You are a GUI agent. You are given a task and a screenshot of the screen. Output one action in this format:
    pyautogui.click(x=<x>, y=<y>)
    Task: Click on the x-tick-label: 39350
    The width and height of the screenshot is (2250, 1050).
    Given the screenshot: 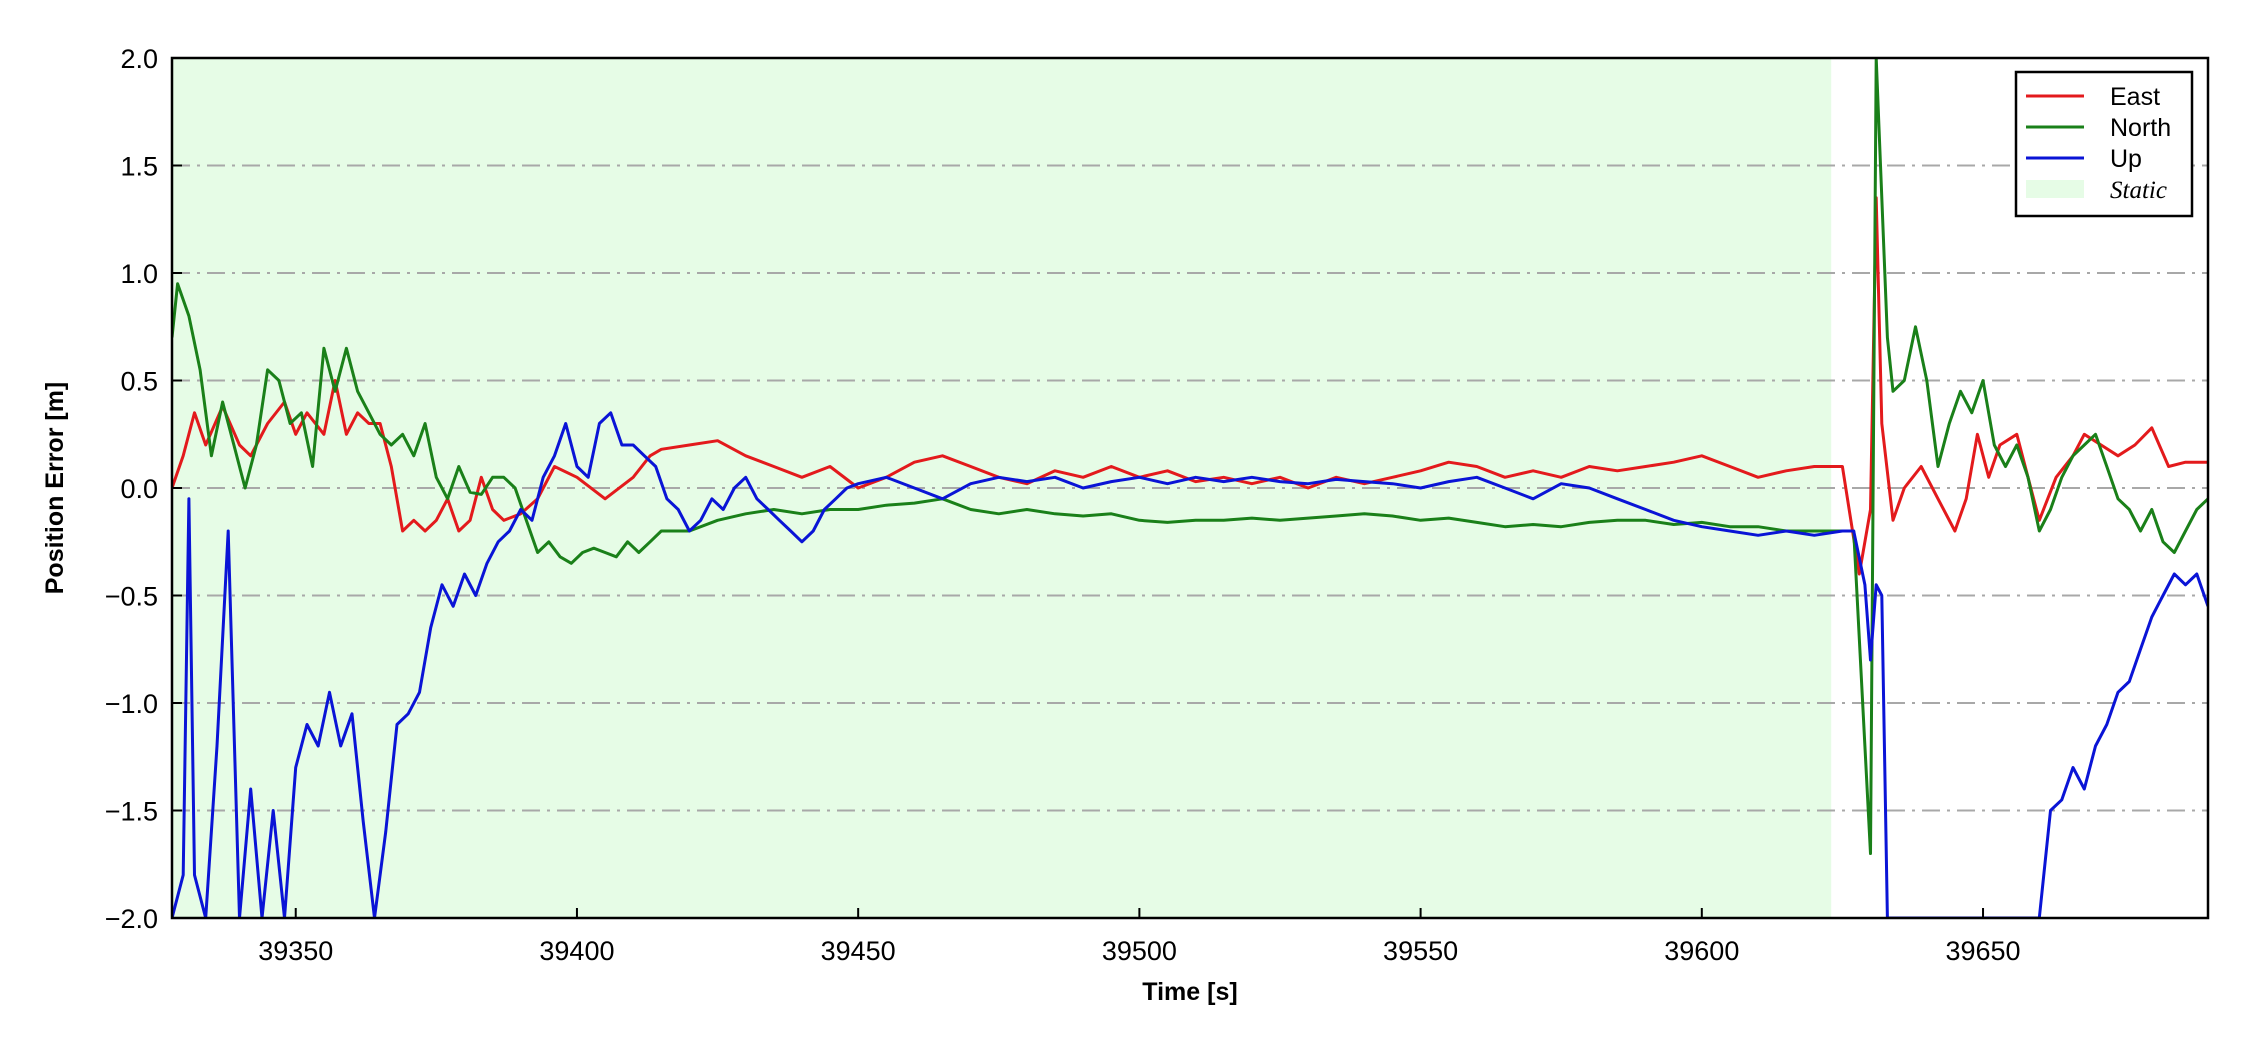 What is the action you would take?
    pyautogui.click(x=295, y=951)
    